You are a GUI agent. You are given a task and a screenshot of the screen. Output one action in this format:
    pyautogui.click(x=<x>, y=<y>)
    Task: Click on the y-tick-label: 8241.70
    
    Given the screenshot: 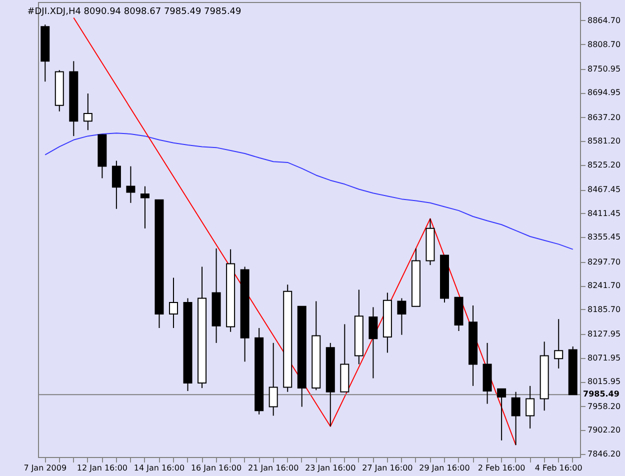 What is the action you would take?
    pyautogui.click(x=604, y=285)
    